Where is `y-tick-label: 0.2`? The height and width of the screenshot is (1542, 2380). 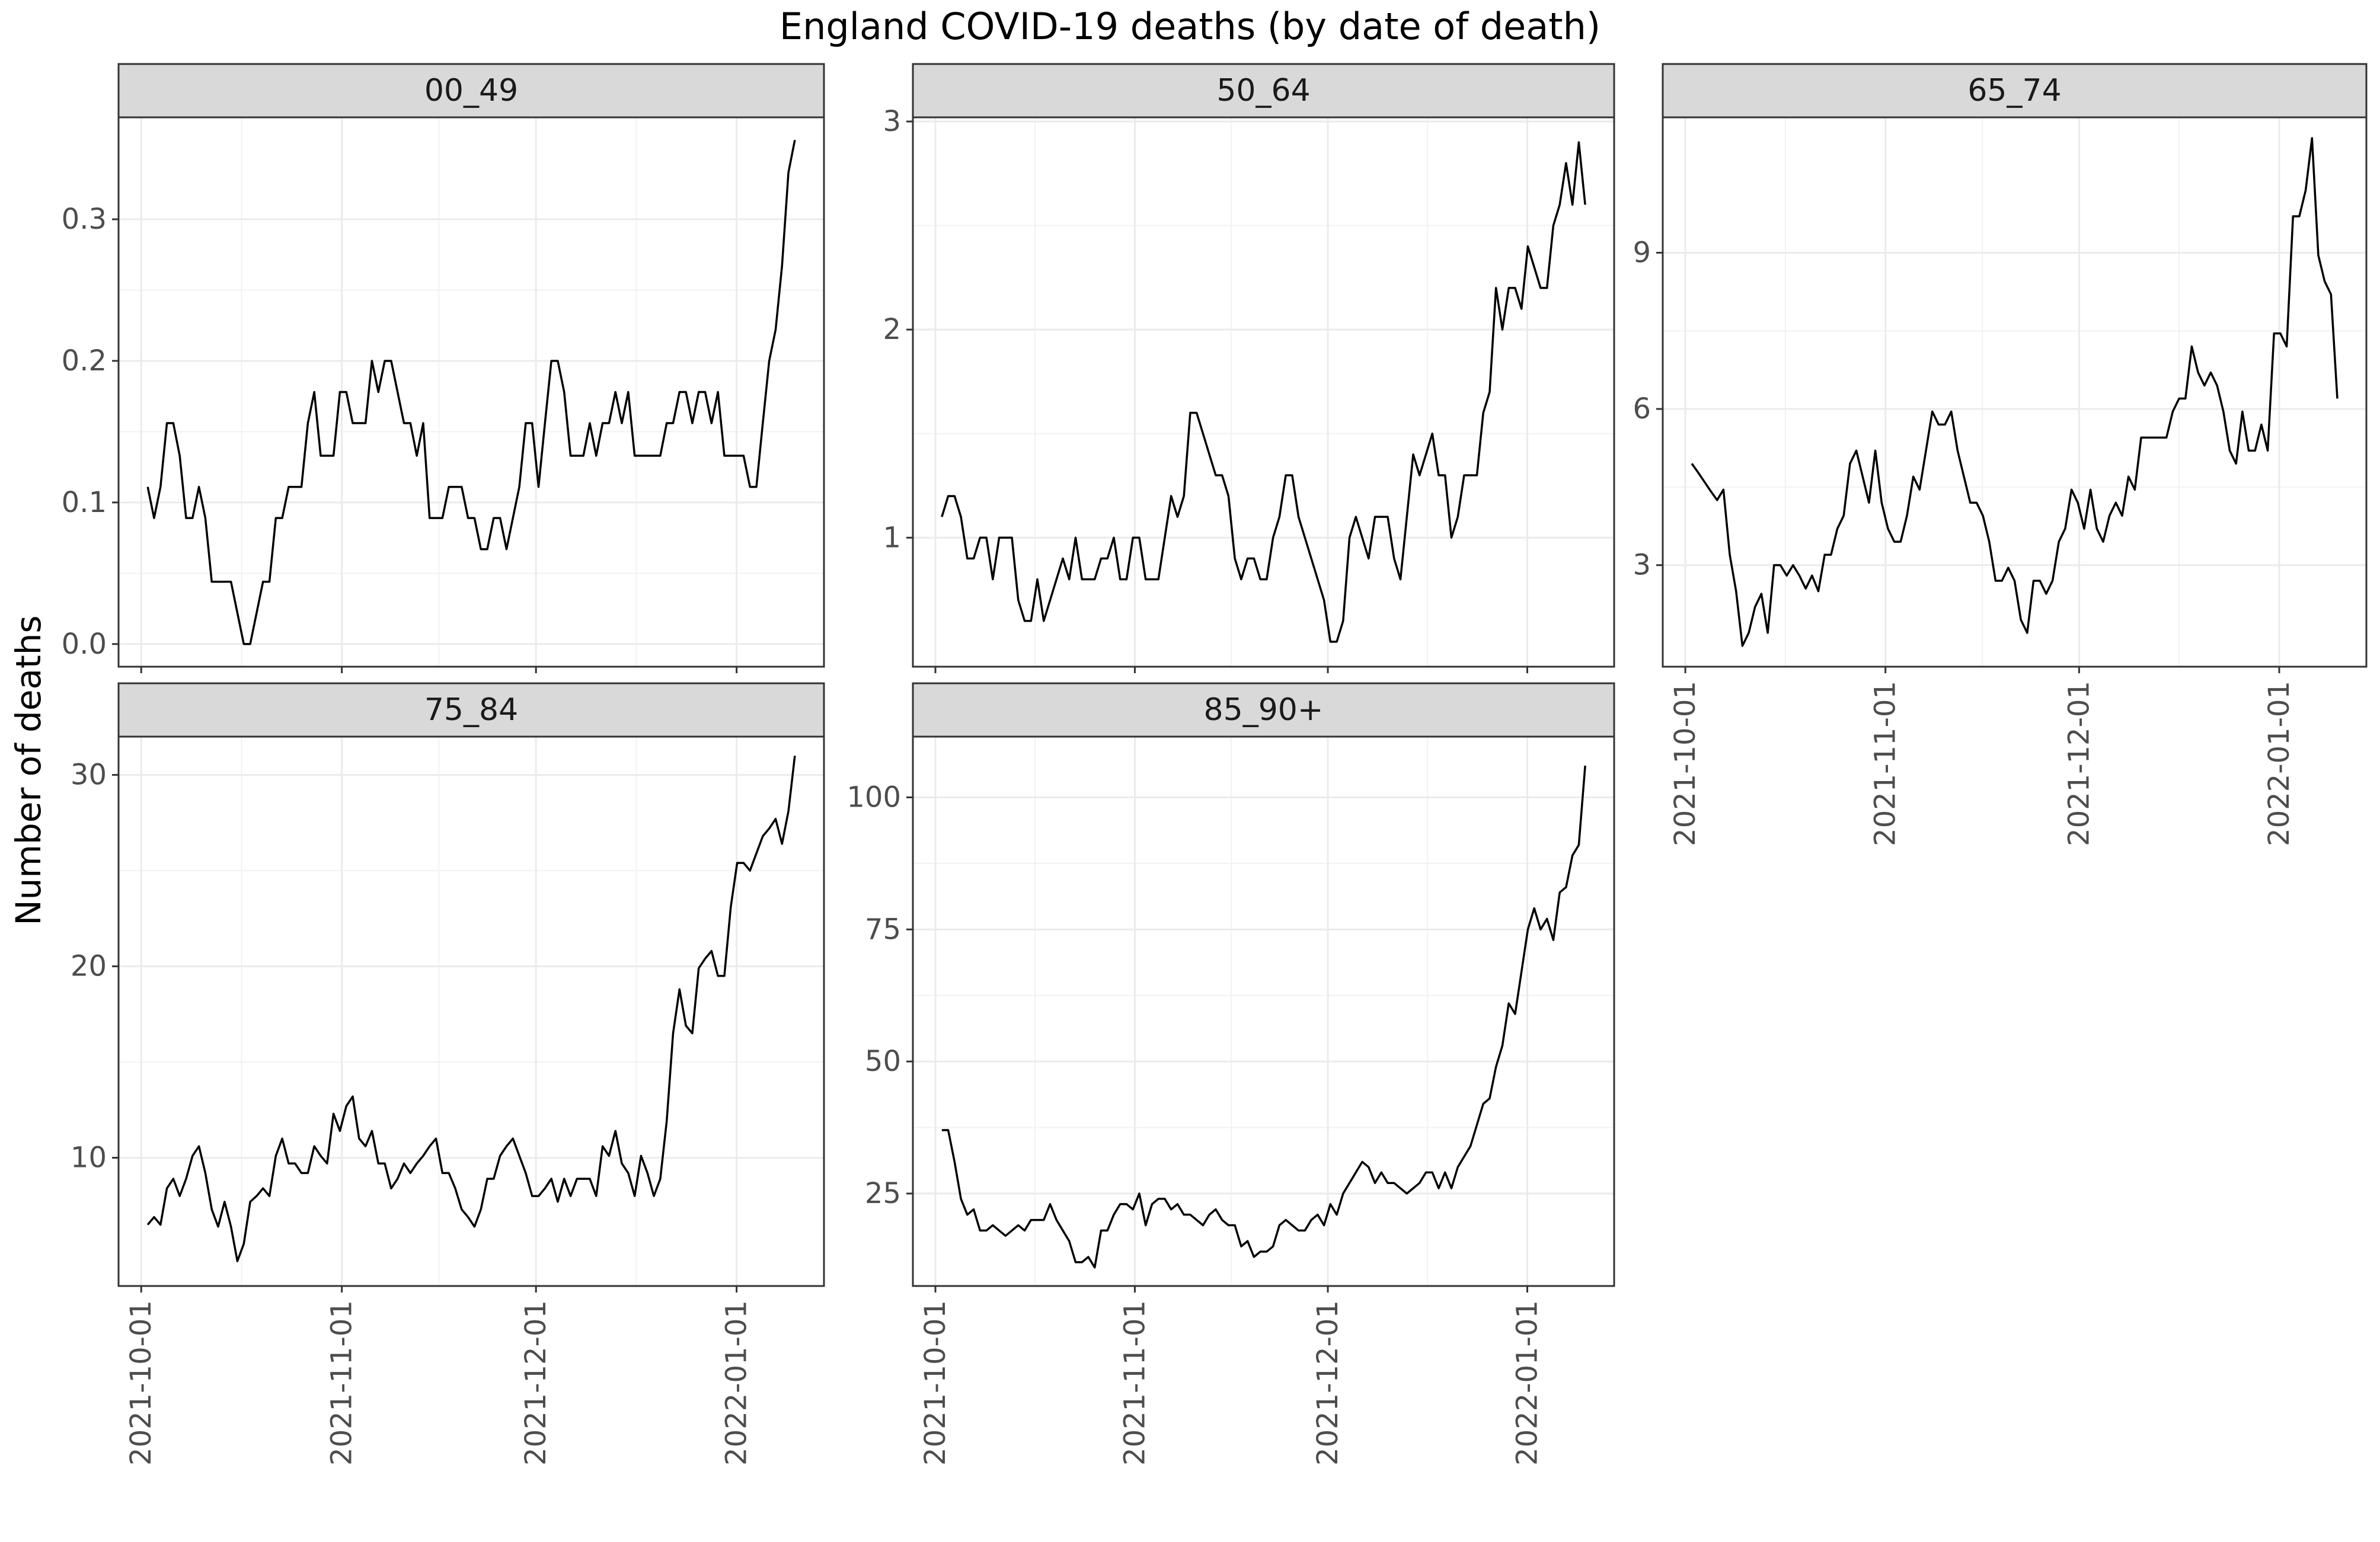
y-tick-label: 0.2 is located at coordinates (85, 360).